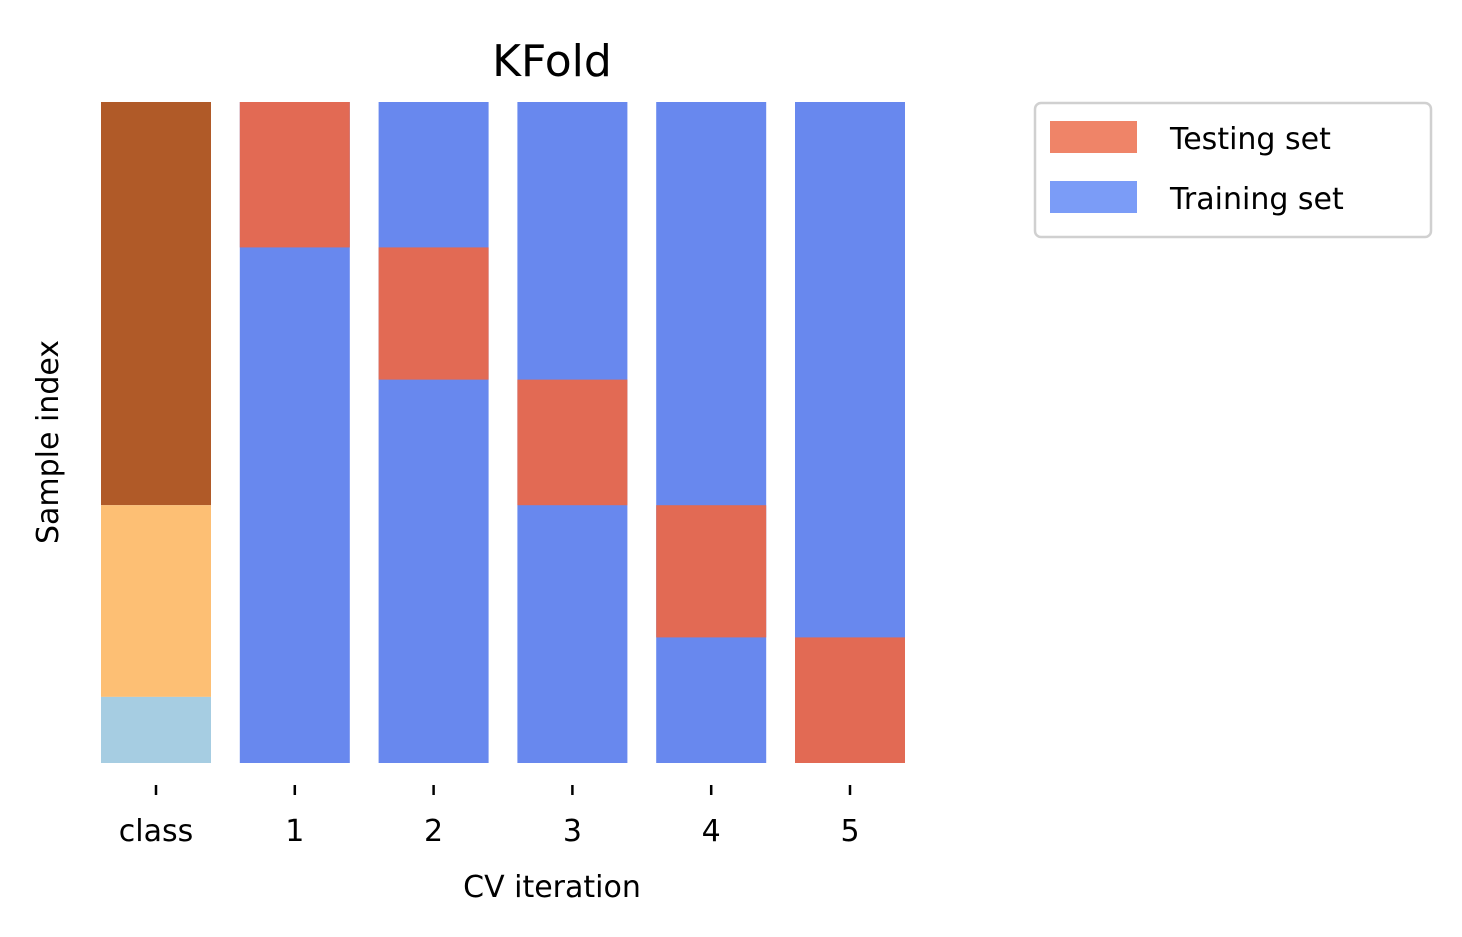 The height and width of the screenshot is (937, 1462). Describe the element at coordinates (552, 887) in the screenshot. I see `x-axis-label: CV iteration` at that location.